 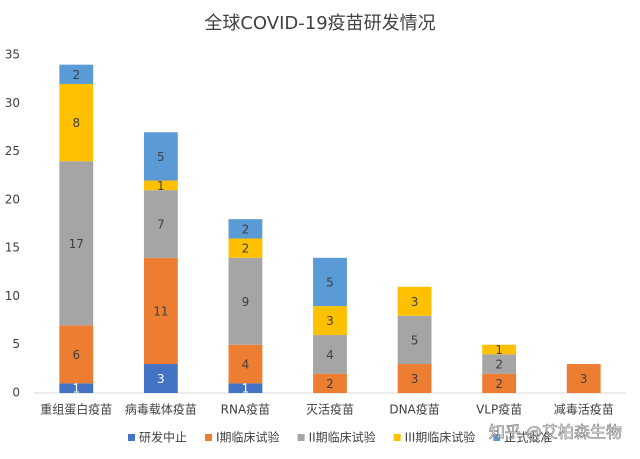 What do you see at coordinates (414, 409) in the screenshot?
I see `x-tick-label: DNA疫苗` at bounding box center [414, 409].